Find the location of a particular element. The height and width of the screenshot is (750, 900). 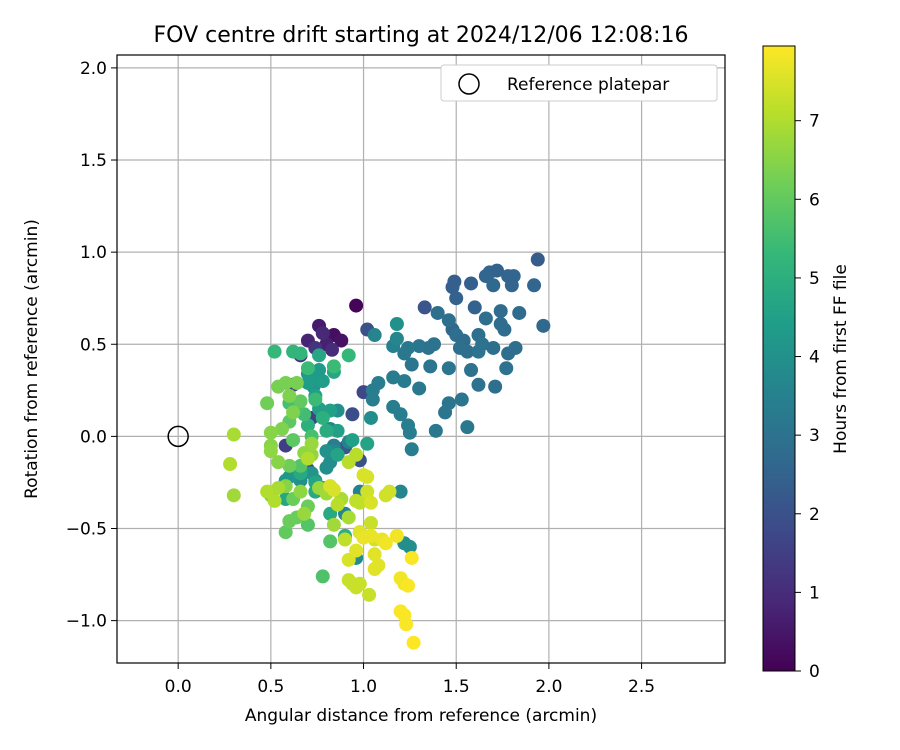

reference-point-marker is located at coordinates (178, 436).